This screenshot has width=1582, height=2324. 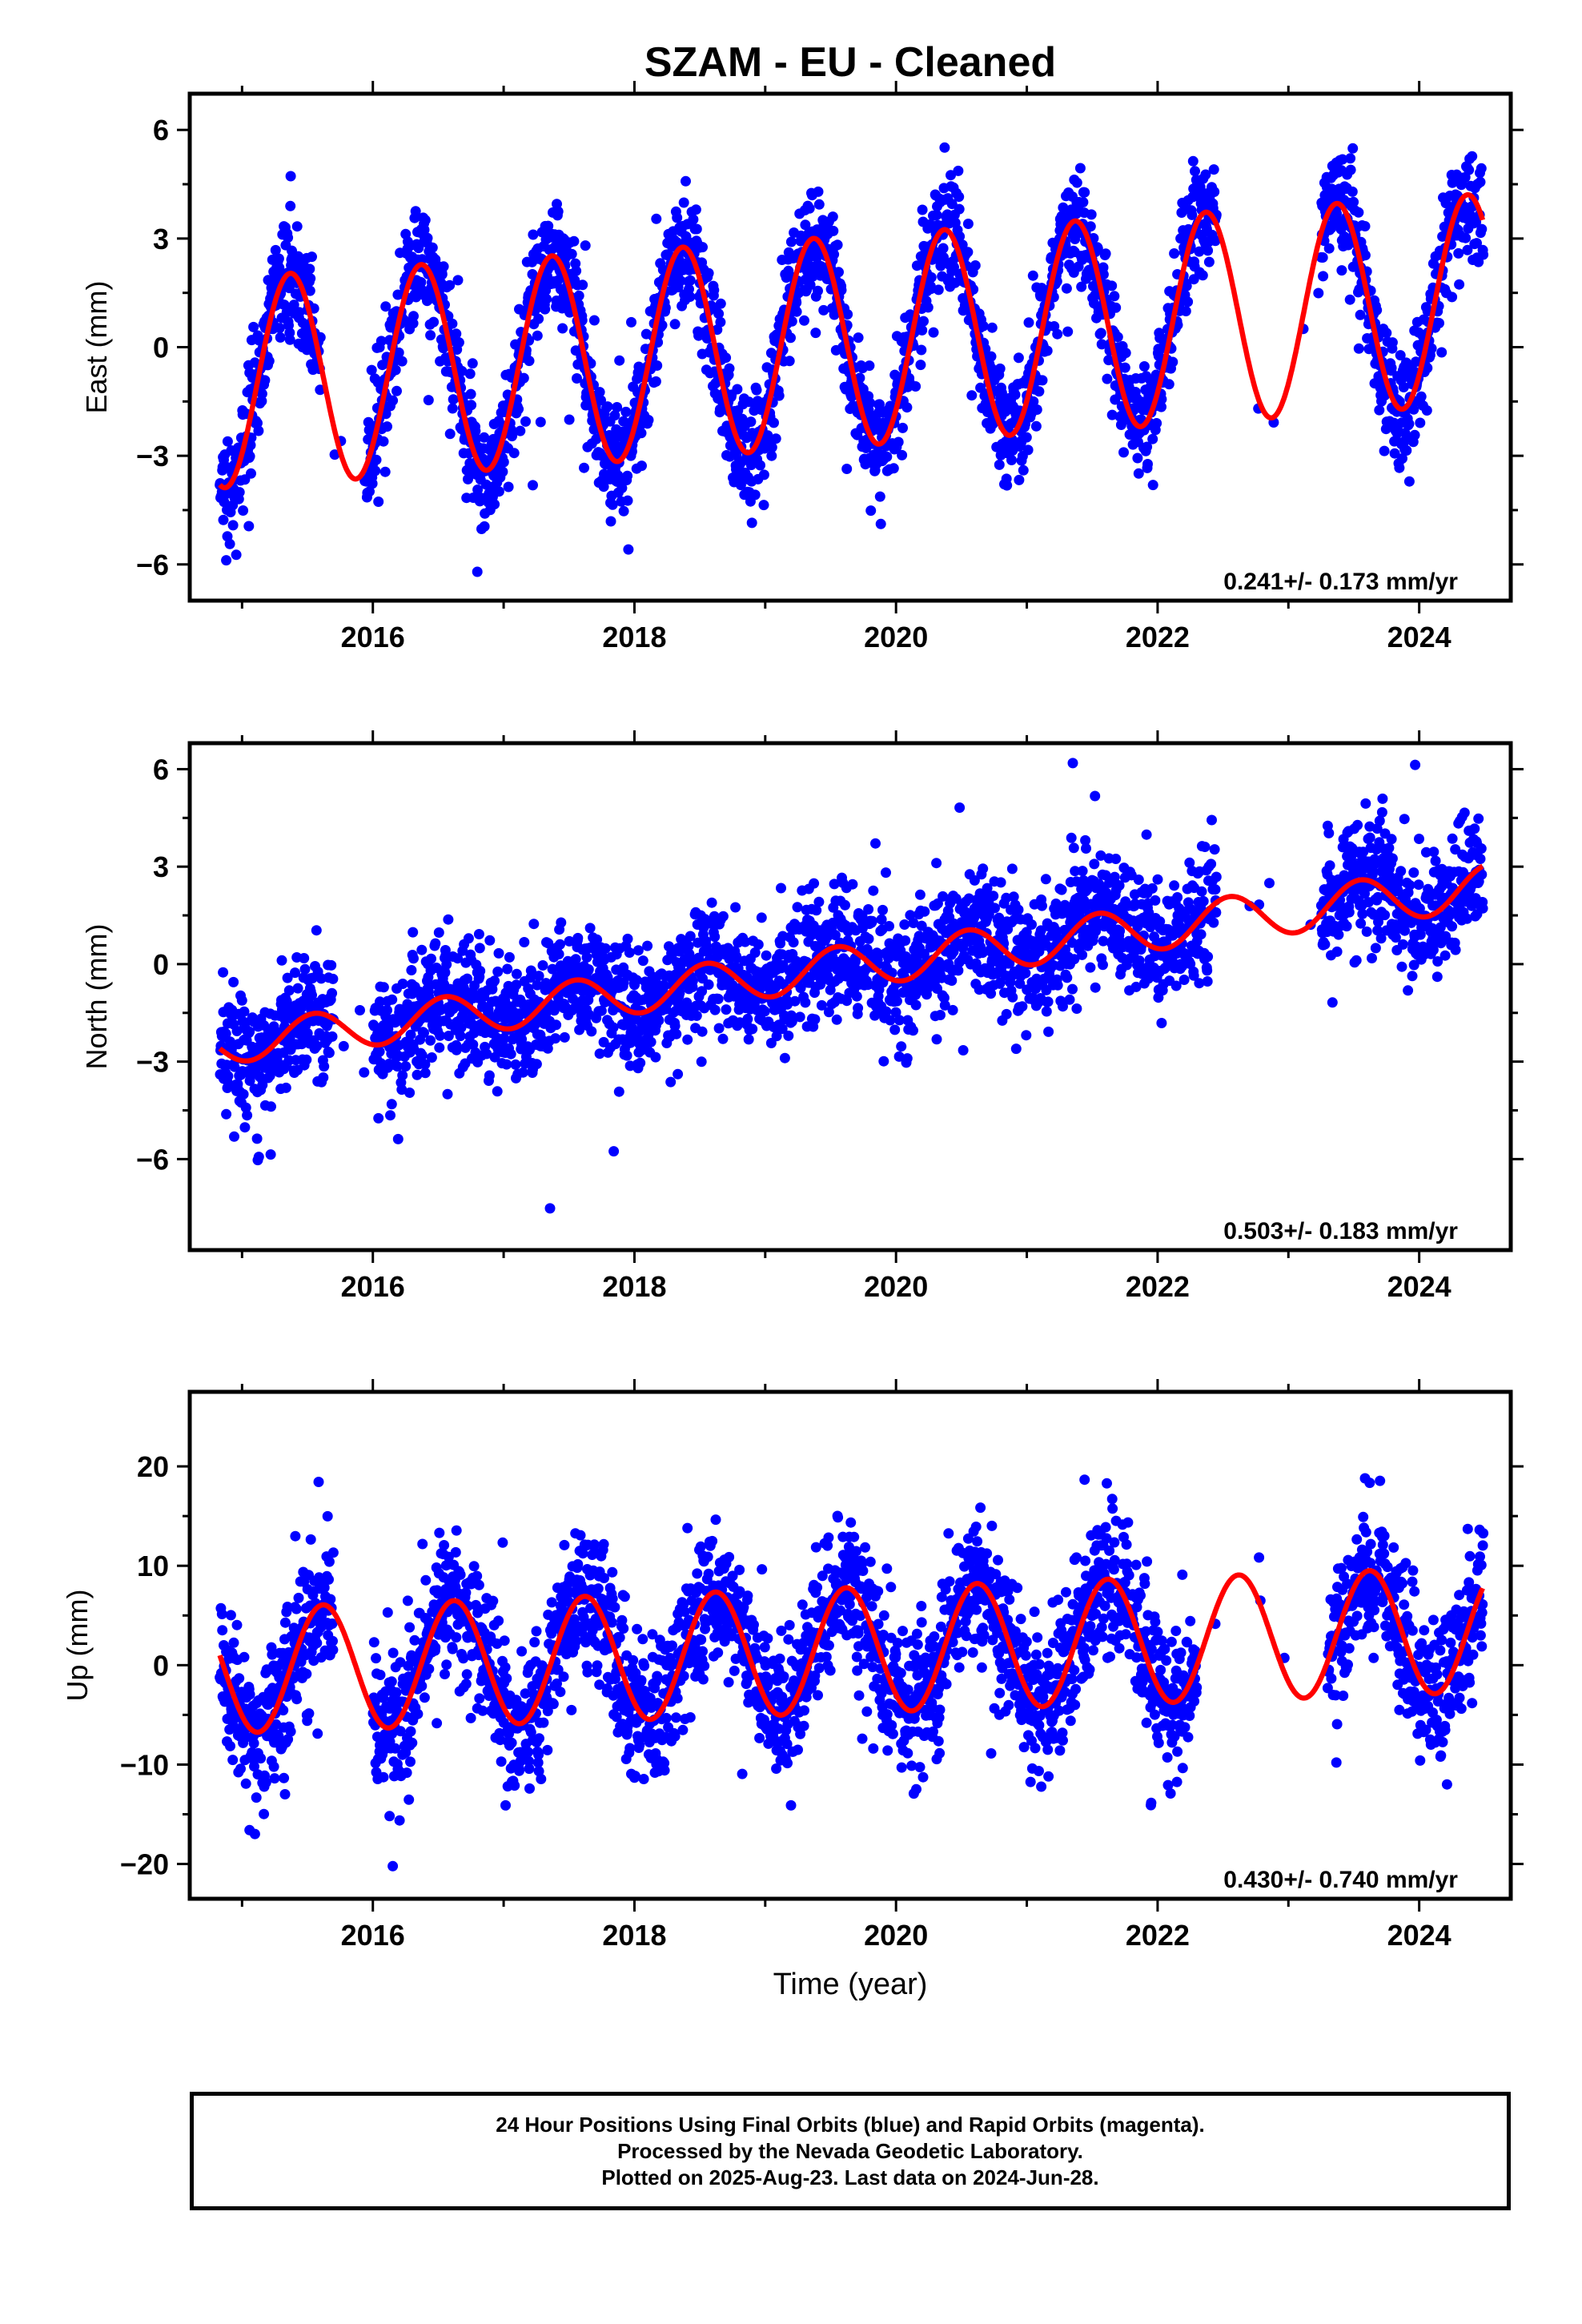 What do you see at coordinates (1158, 637) in the screenshot?
I see `x-tick-label: 2022` at bounding box center [1158, 637].